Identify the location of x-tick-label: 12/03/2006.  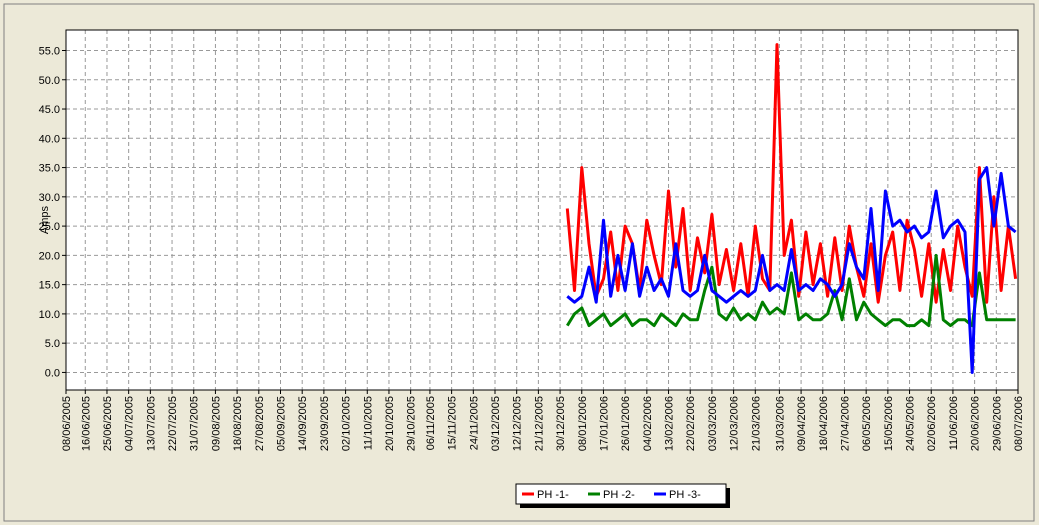
(735, 423).